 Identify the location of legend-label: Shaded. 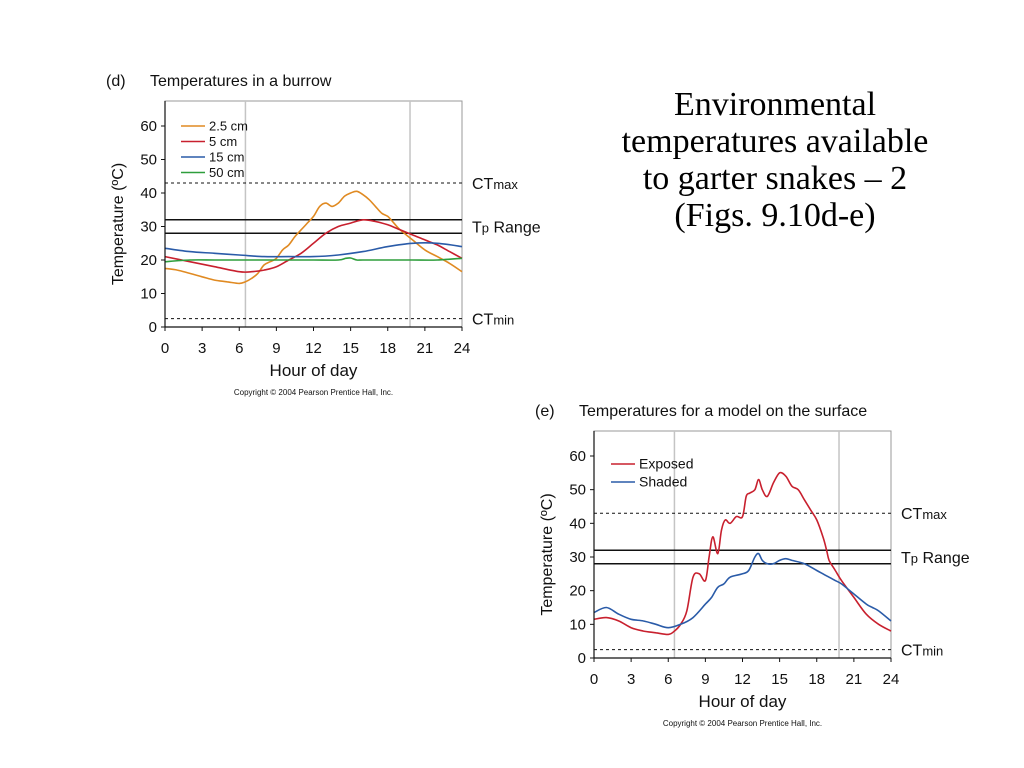
(663, 482).